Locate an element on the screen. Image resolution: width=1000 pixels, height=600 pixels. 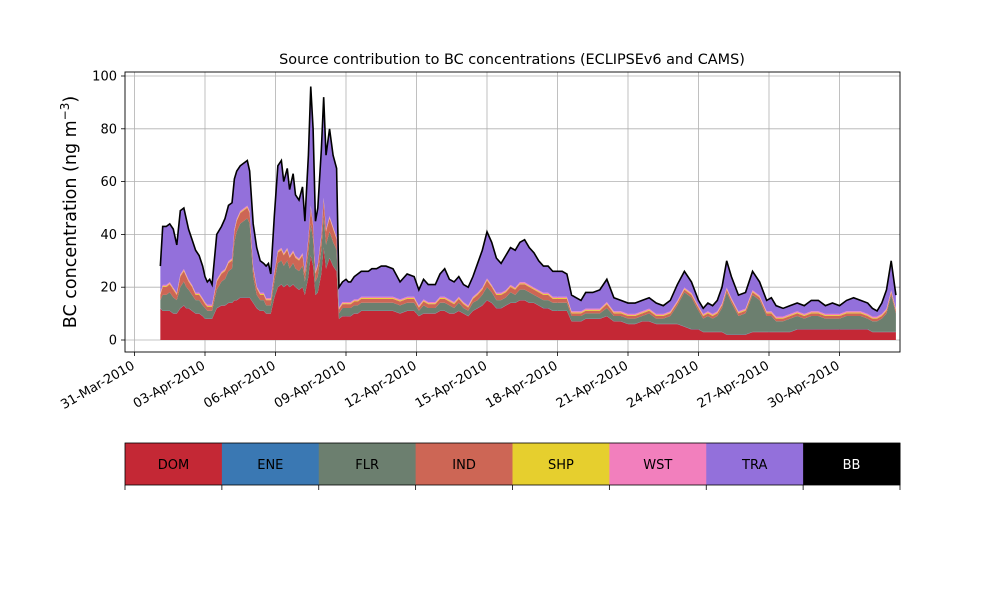
legend-swatch-ene is located at coordinates (270, 464).